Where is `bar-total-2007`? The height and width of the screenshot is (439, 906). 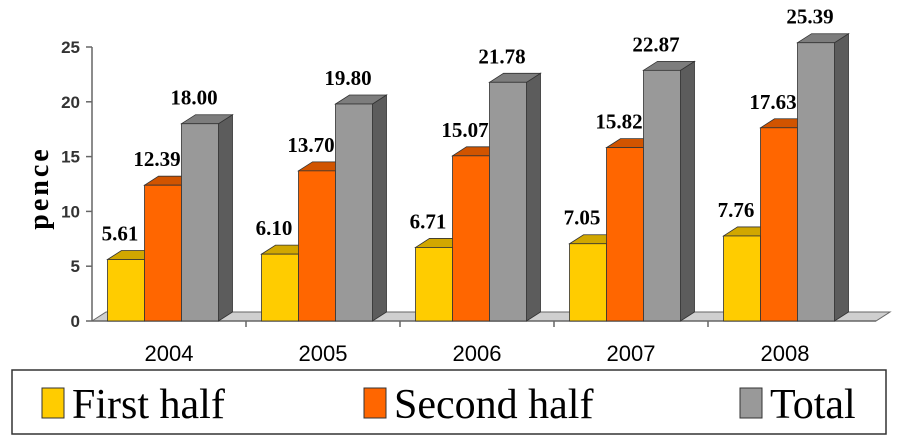 bar-total-2007 is located at coordinates (669, 191).